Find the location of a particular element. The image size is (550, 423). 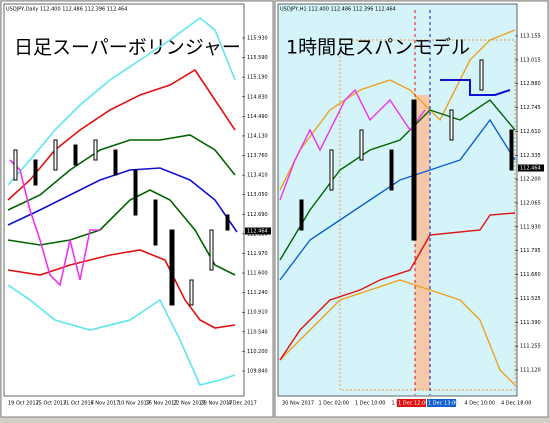

date-label: 16 Nov 2017 is located at coordinates (162, 404).